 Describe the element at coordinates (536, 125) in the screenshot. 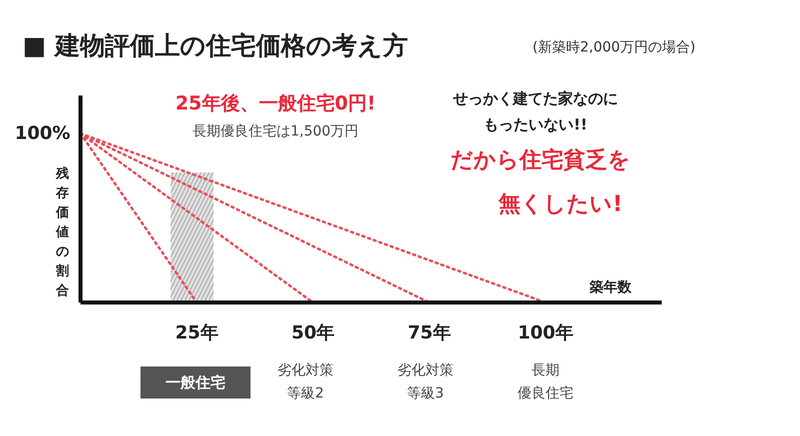

I see `annotation: もったいない!!` at that location.